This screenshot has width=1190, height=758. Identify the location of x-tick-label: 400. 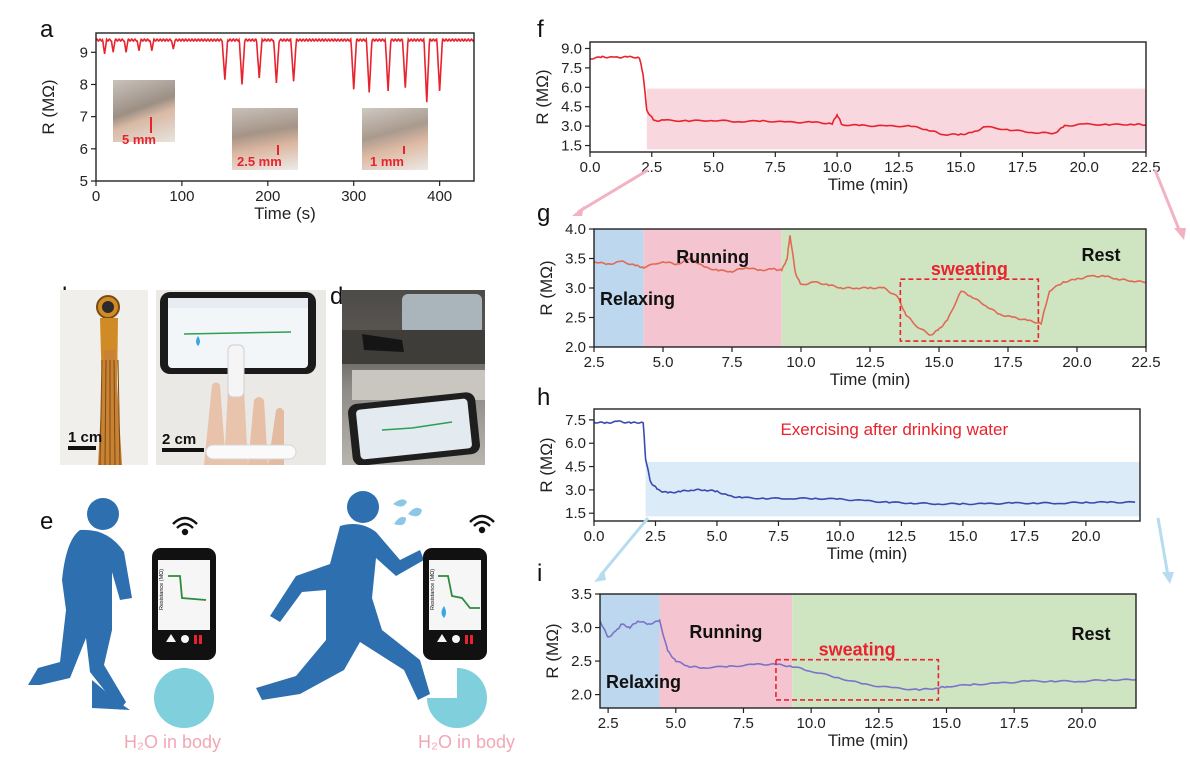
(439, 196).